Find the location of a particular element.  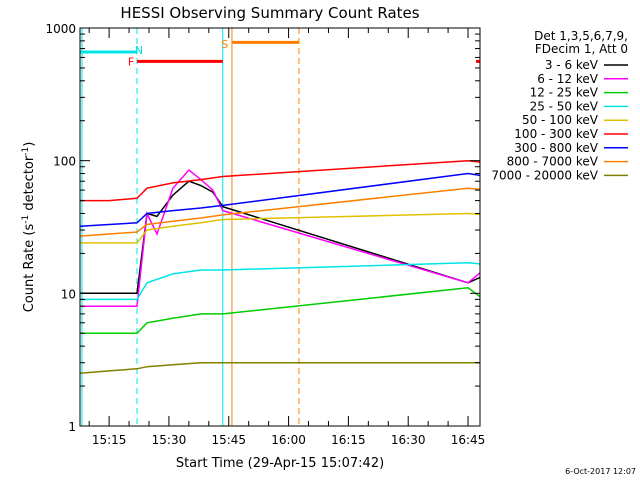

y-tick-label-3: 1000 is located at coordinates (60, 29).